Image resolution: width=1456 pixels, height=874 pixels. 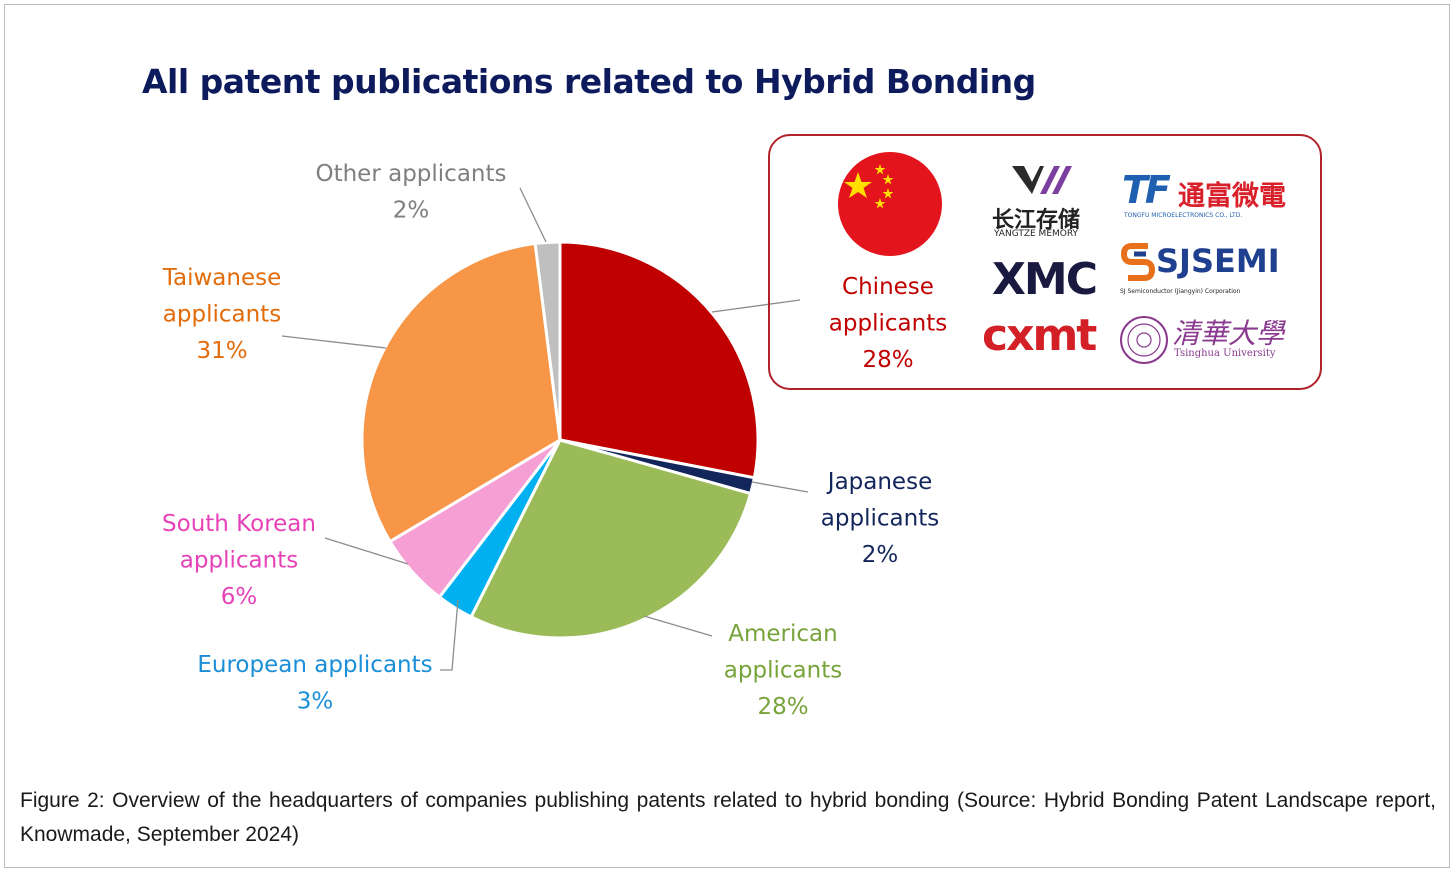 I want to click on slice-label: Other applicants 2%, so click(x=410, y=192).